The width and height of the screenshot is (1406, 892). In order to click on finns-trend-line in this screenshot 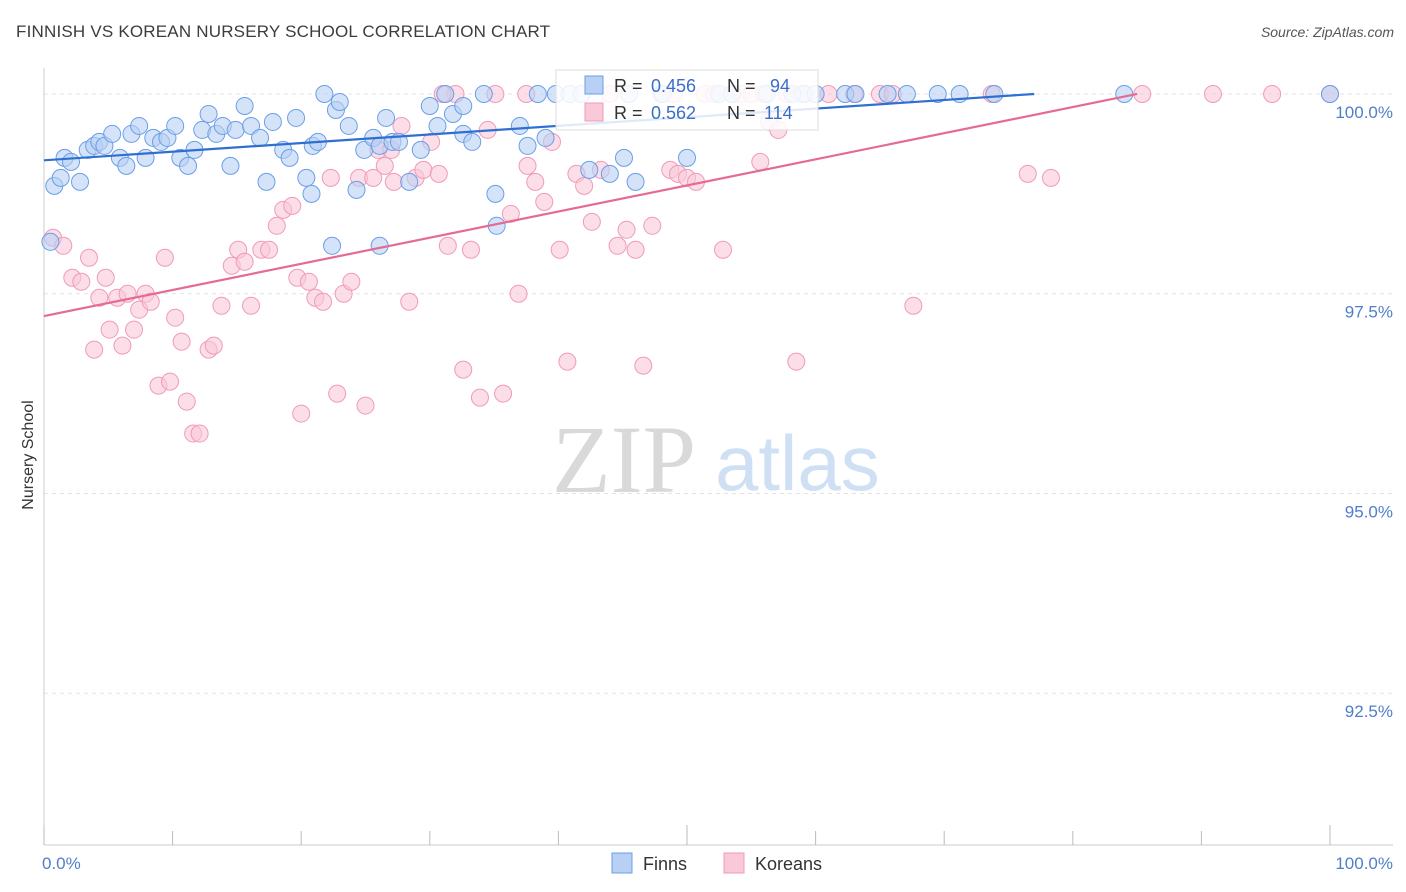, I will do `click(539, 127)`.